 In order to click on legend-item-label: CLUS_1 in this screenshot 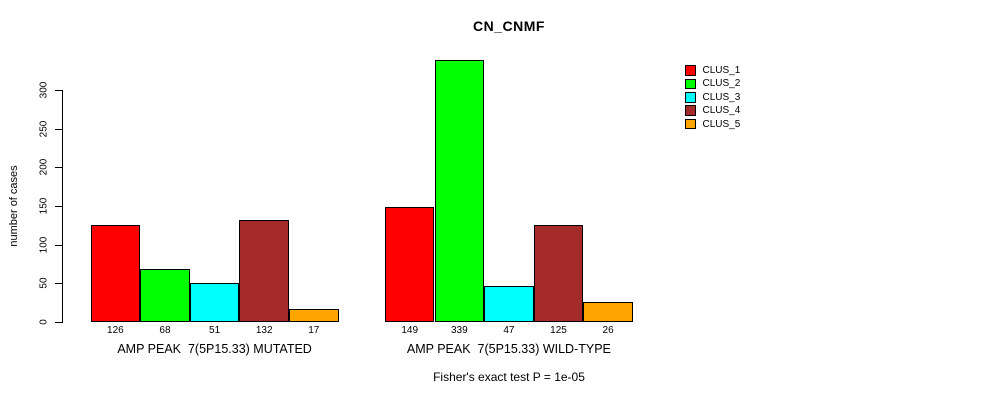, I will do `click(721, 70)`.